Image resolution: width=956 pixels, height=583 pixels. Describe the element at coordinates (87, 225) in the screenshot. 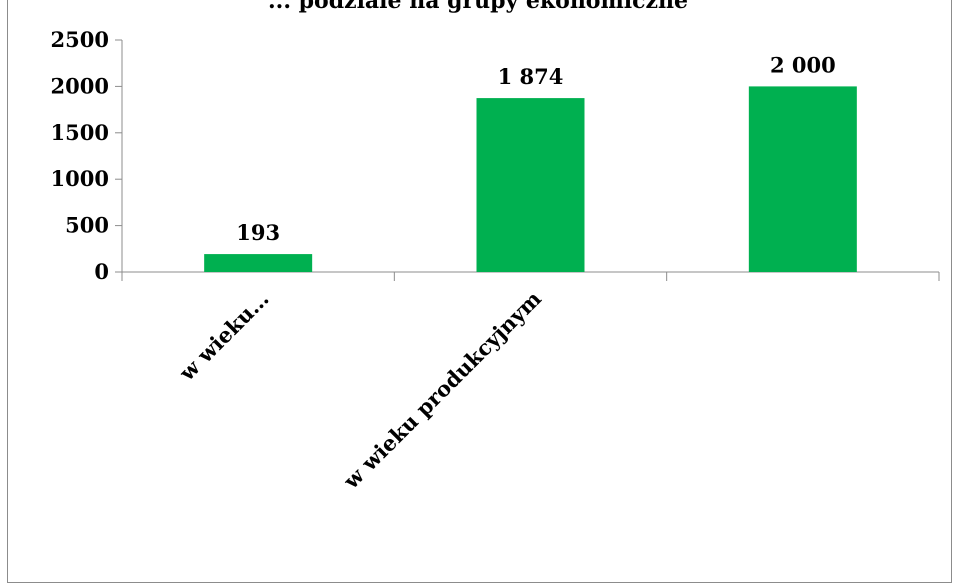

I see `y-tick-label: 500` at that location.